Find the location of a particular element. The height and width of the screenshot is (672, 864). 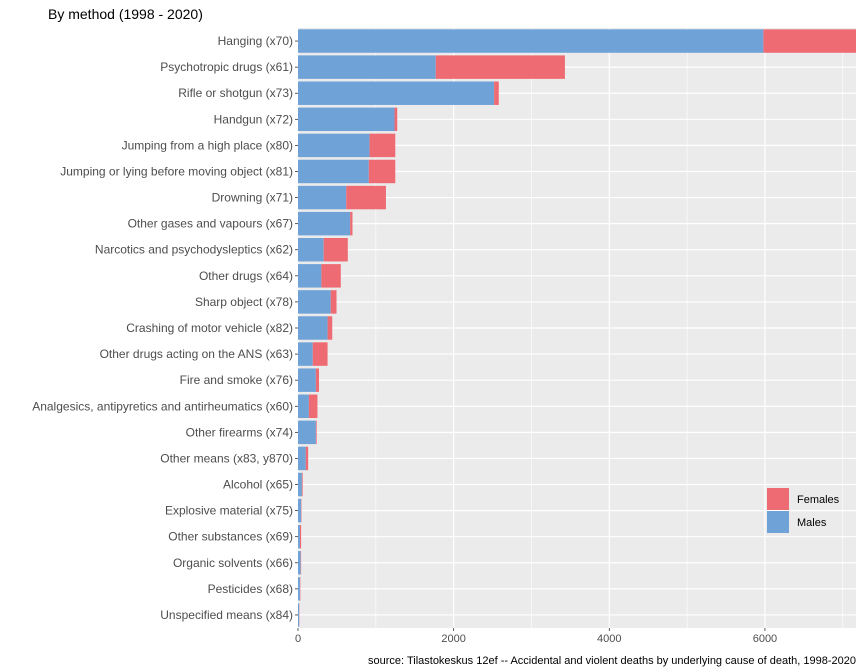

category-label: Other drugs (x64) is located at coordinates (246, 276).